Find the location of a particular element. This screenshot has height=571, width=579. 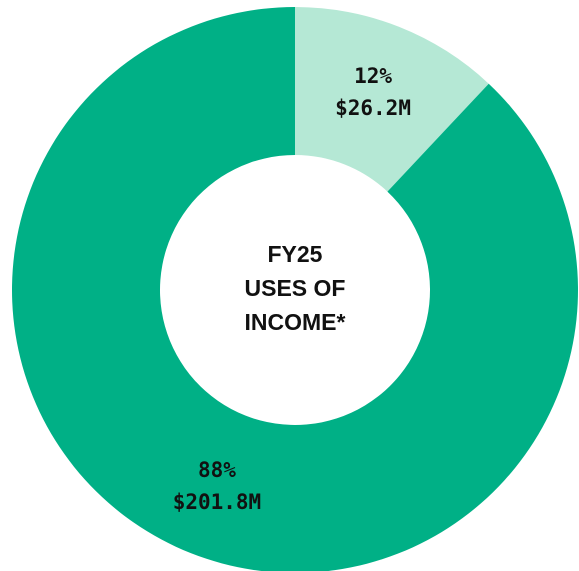

center-title: USES OF is located at coordinates (295, 288).